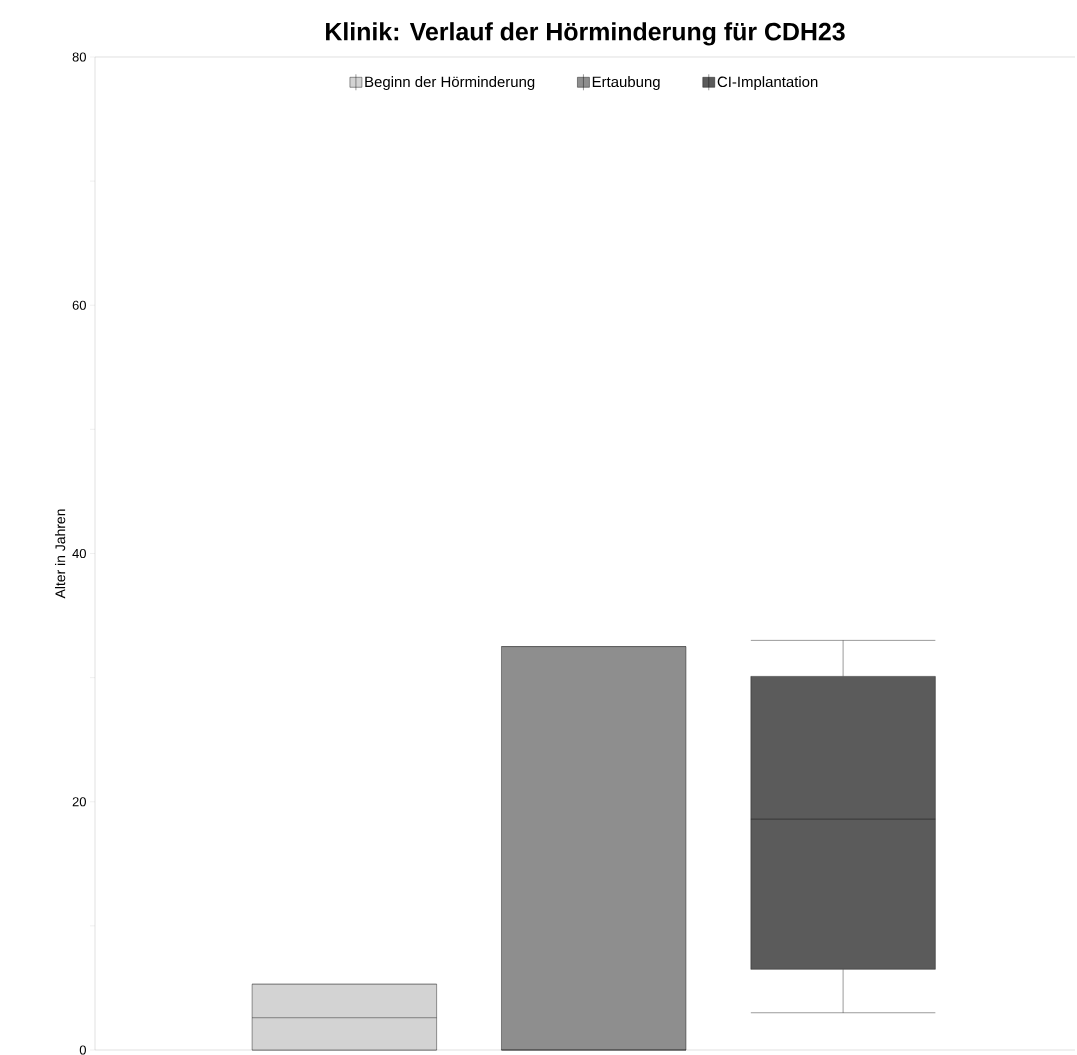 The height and width of the screenshot is (1055, 1077). I want to click on y-tick-label: 20, so click(79, 802).